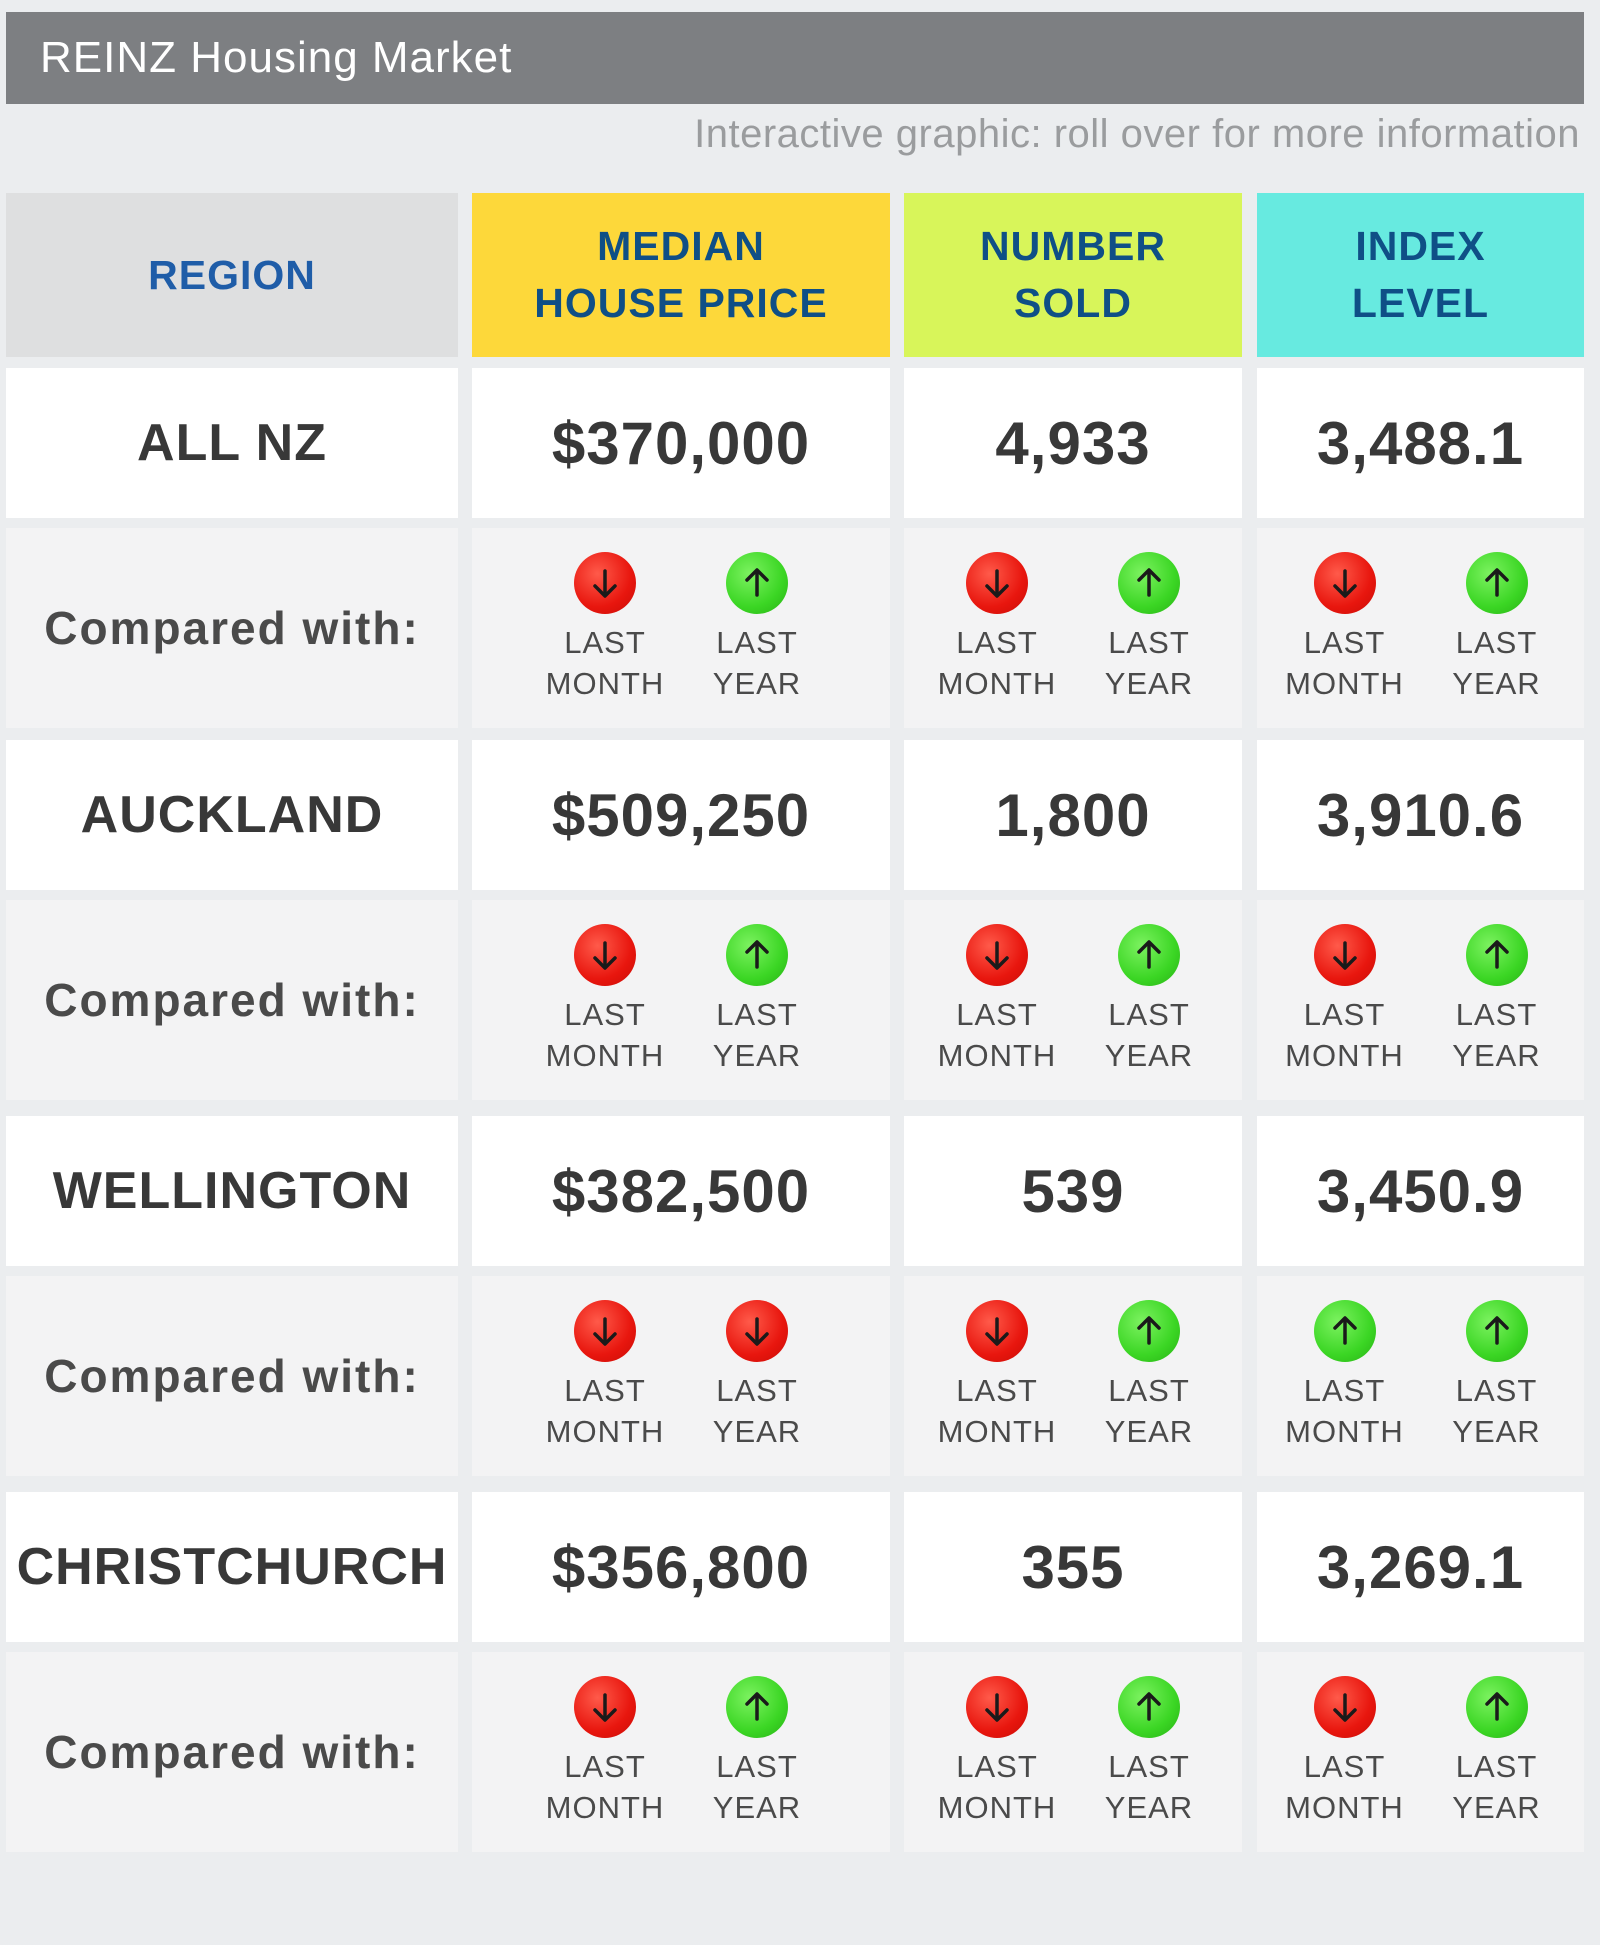 The height and width of the screenshot is (1945, 1600). I want to click on price-trend-cell-auckland: LAST MONTH LAST YEAR, so click(681, 1000).